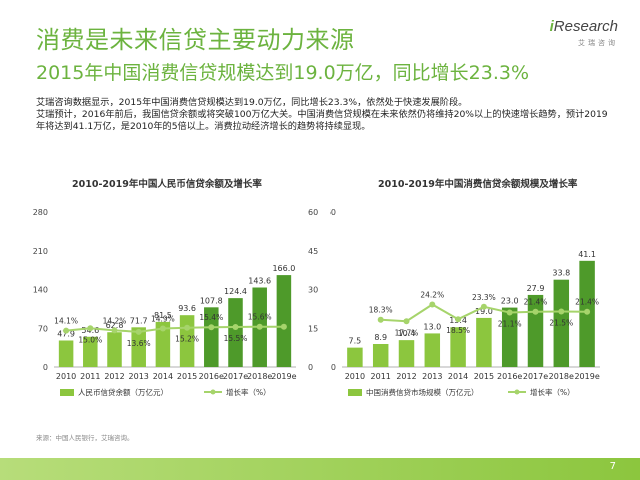 This screenshot has width=640, height=480. I want to click on chart1-x-tick: 2019e, so click(283, 376).